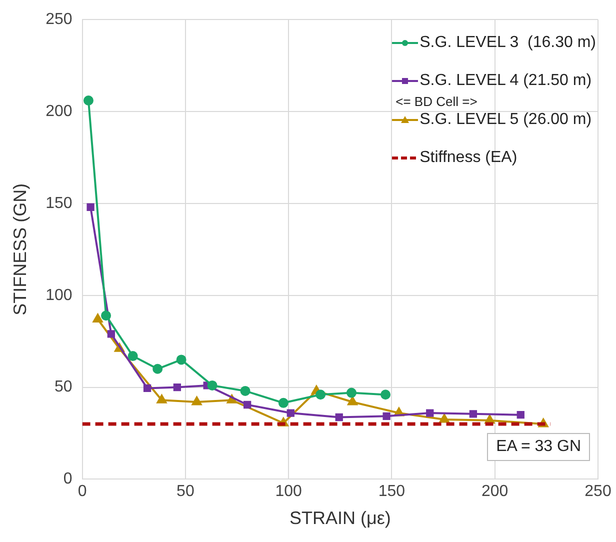 This screenshot has width=616, height=542. Describe the element at coordinates (436, 101) in the screenshot. I see `annotation: <= BD Cell =>` at that location.